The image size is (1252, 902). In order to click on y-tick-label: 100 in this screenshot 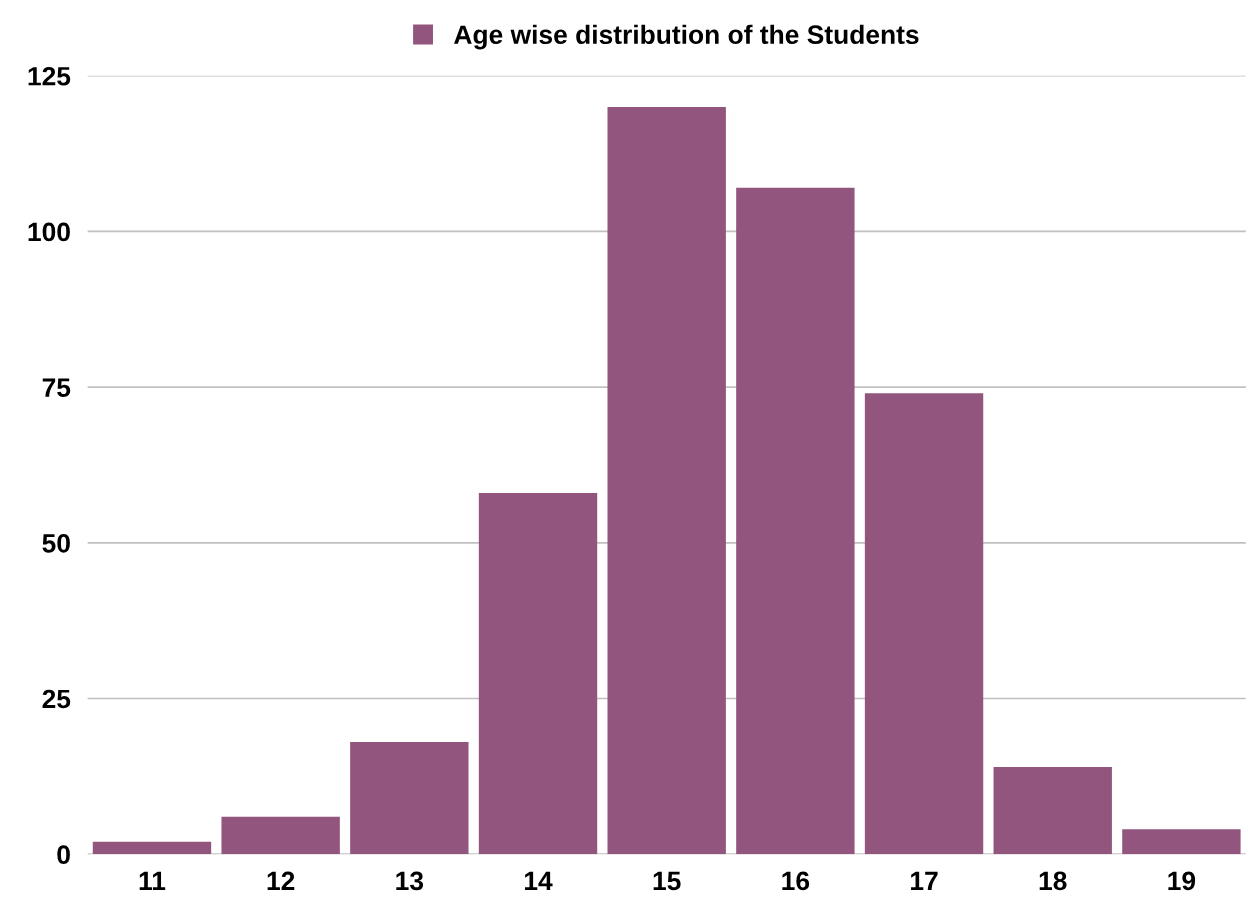, I will do `click(49, 232)`.